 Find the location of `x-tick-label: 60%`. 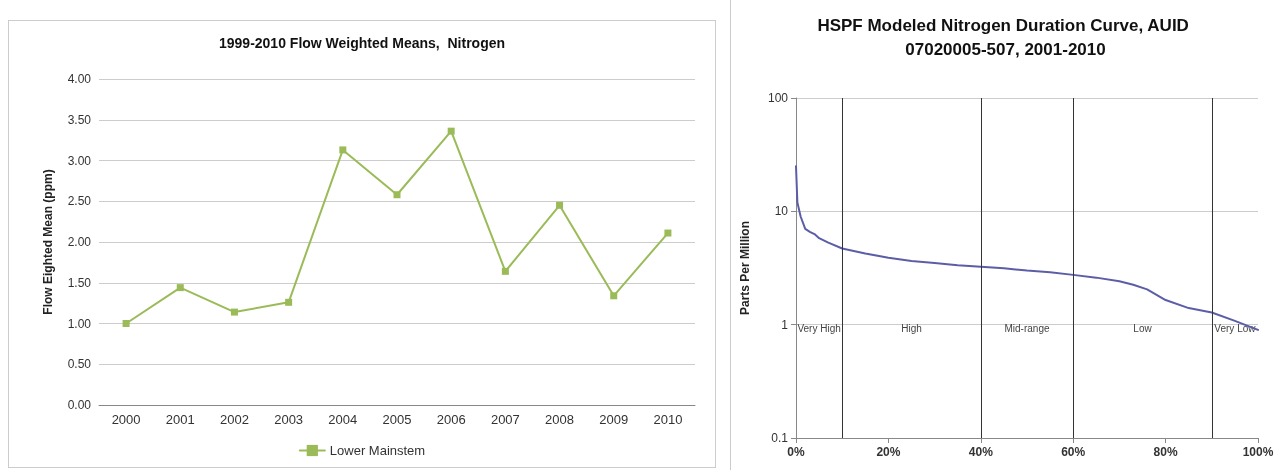

x-tick-label: 60% is located at coordinates (1073, 452).